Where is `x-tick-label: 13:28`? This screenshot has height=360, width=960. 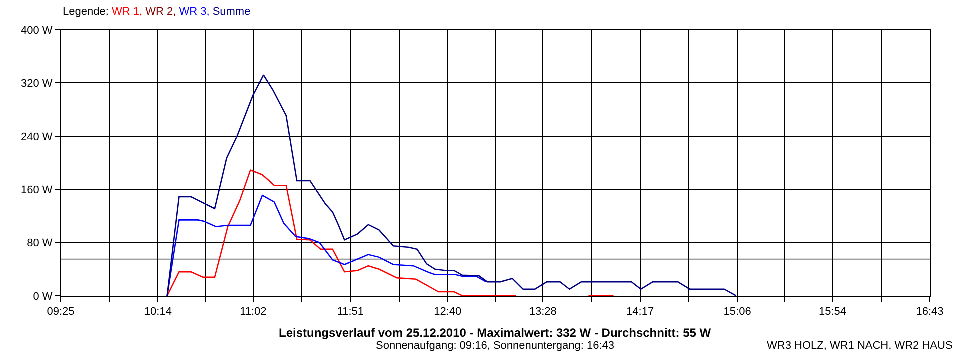
x-tick-label: 13:28 is located at coordinates (543, 312).